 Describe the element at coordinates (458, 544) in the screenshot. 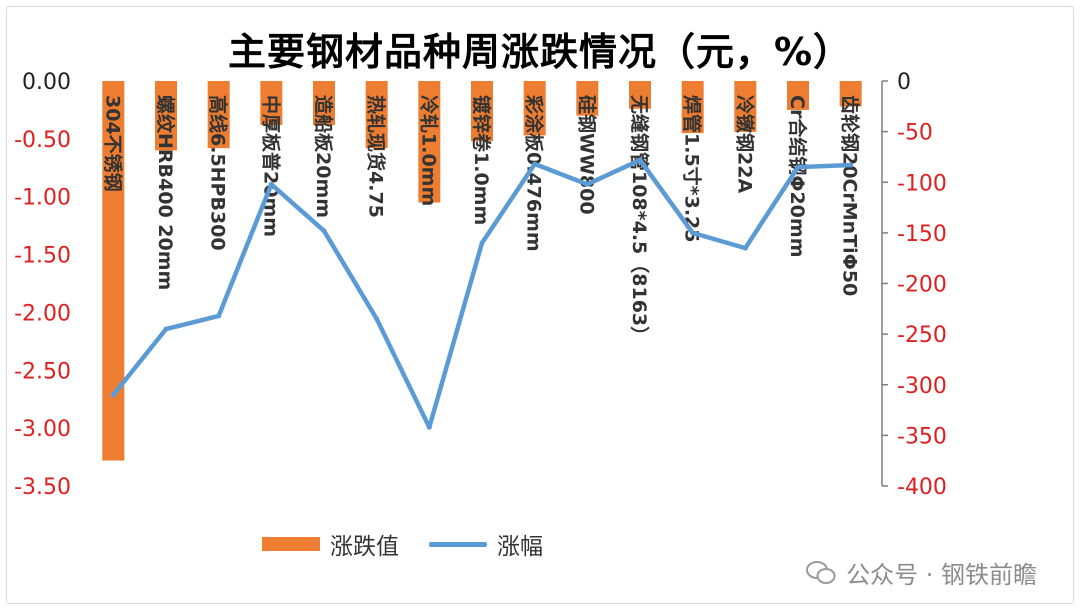

I see `legend-swatch-line` at that location.